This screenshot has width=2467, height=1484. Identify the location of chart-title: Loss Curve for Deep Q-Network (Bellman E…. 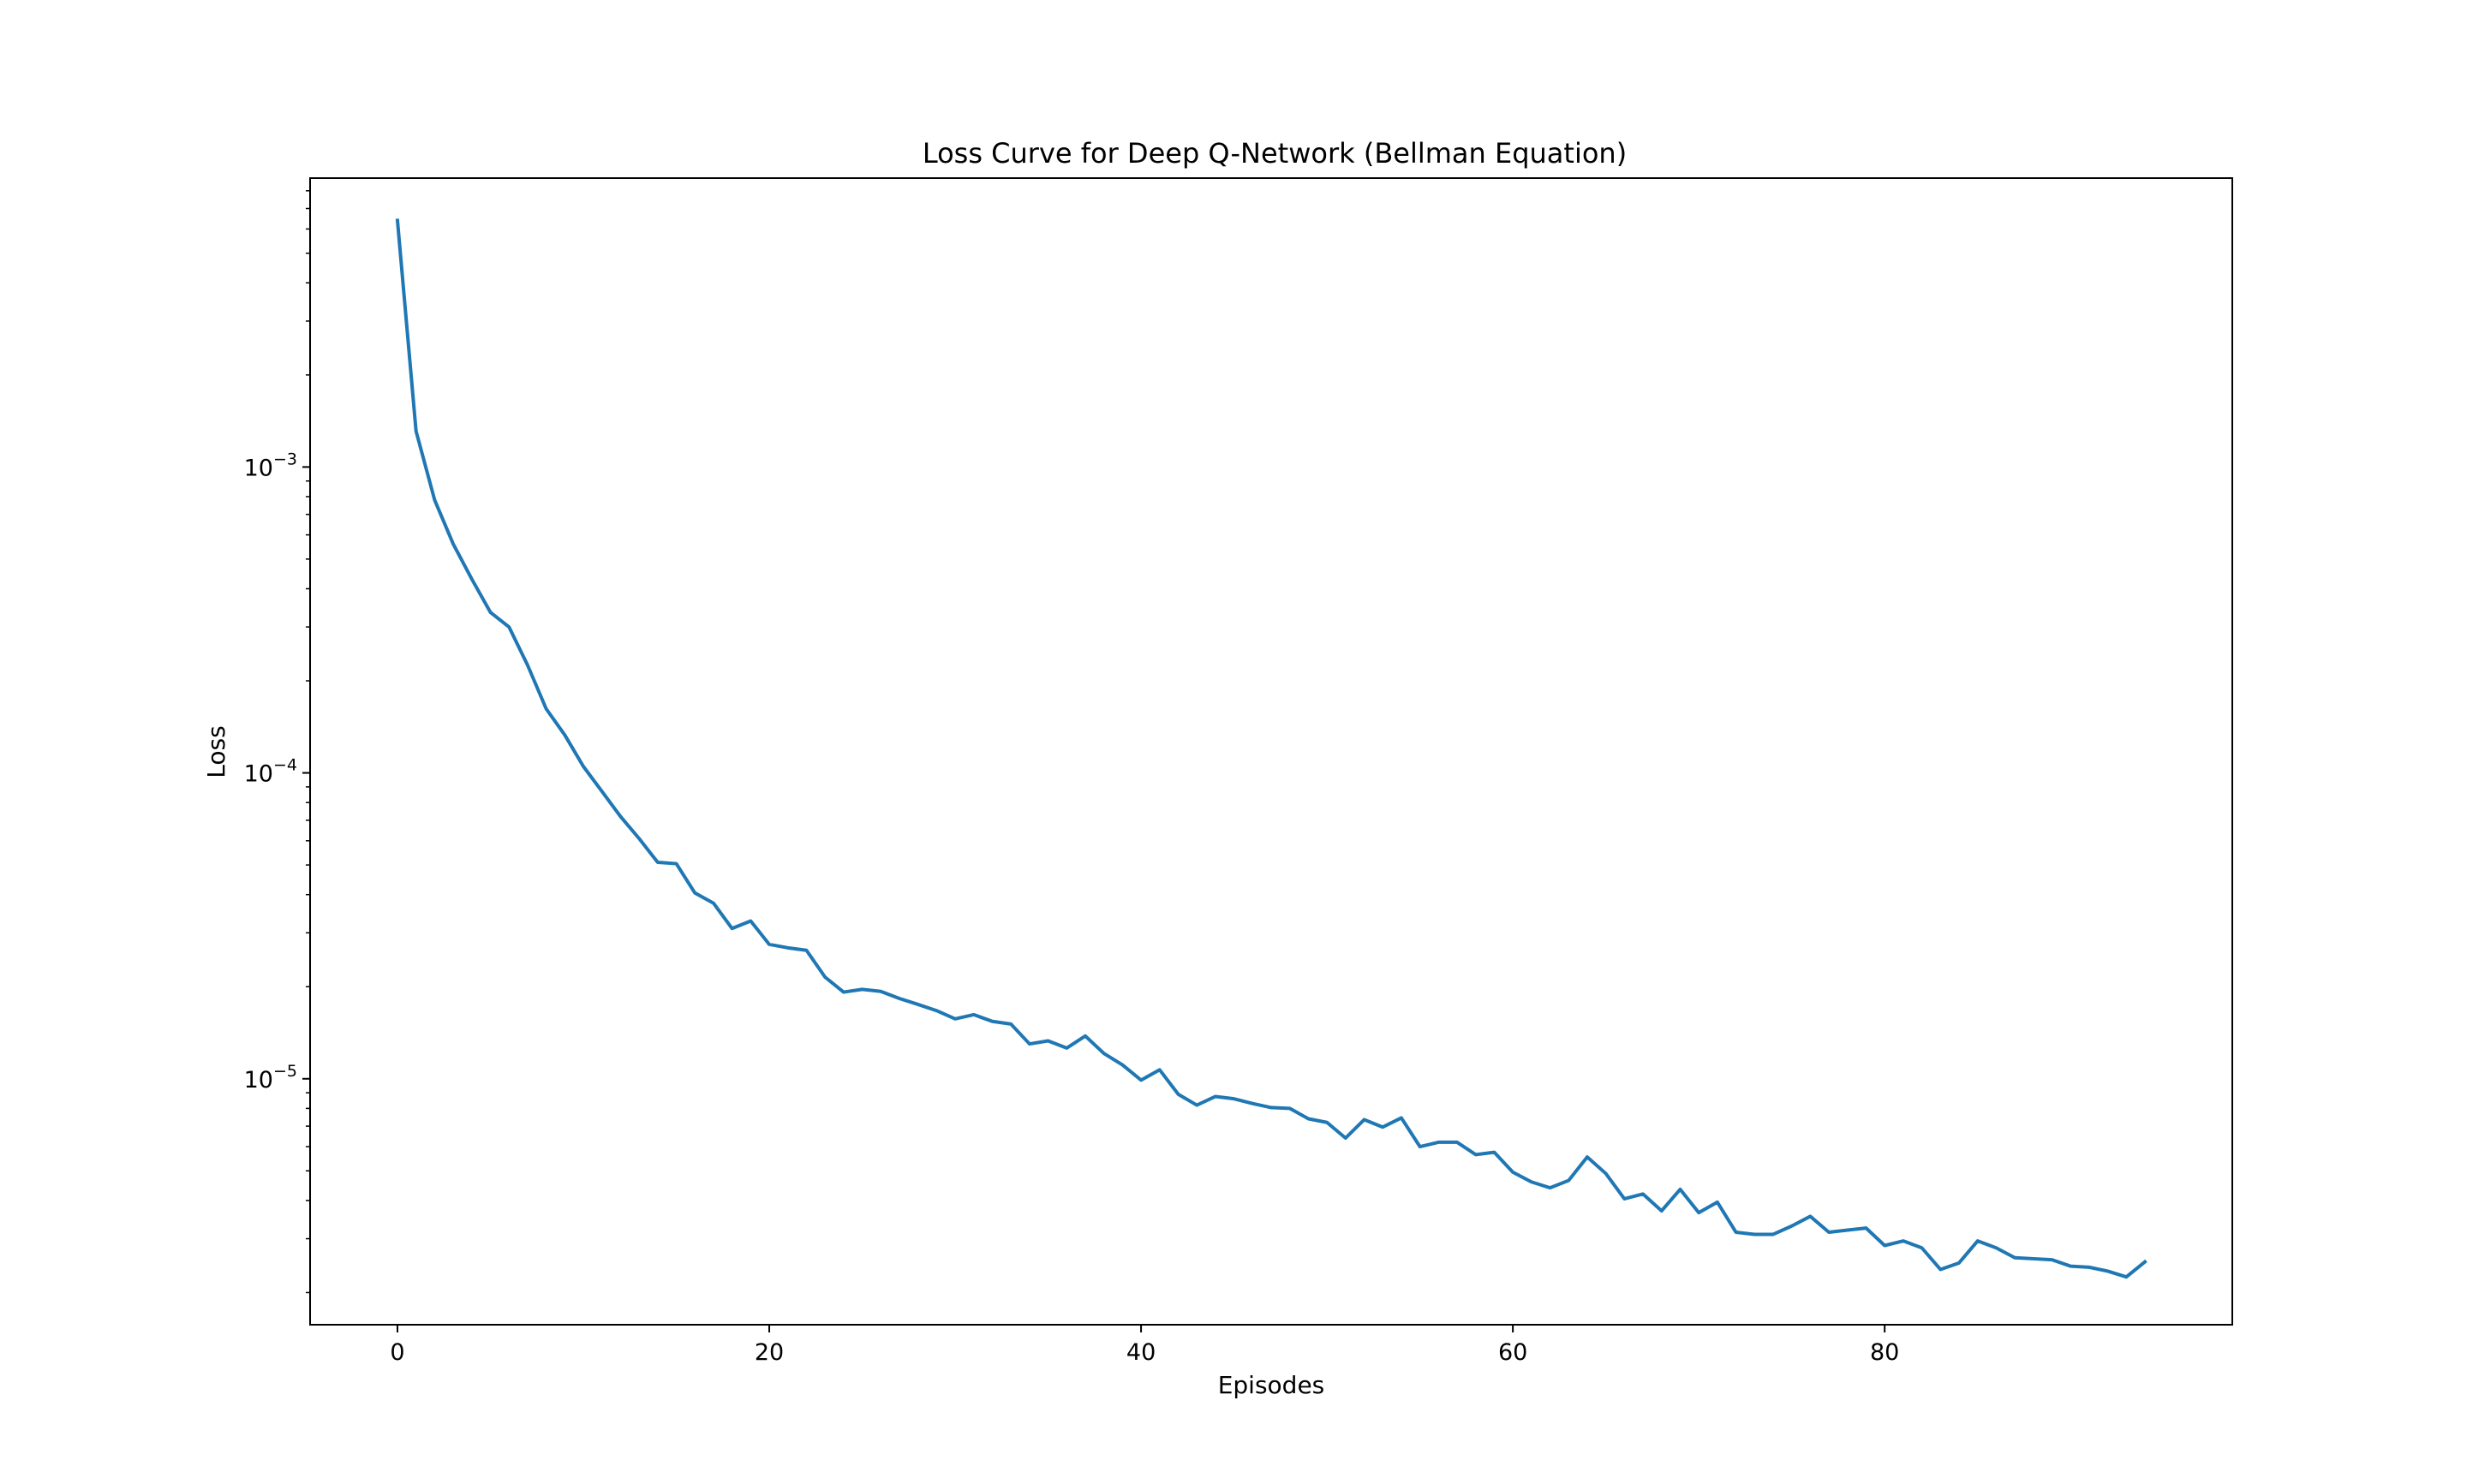
(1275, 154).